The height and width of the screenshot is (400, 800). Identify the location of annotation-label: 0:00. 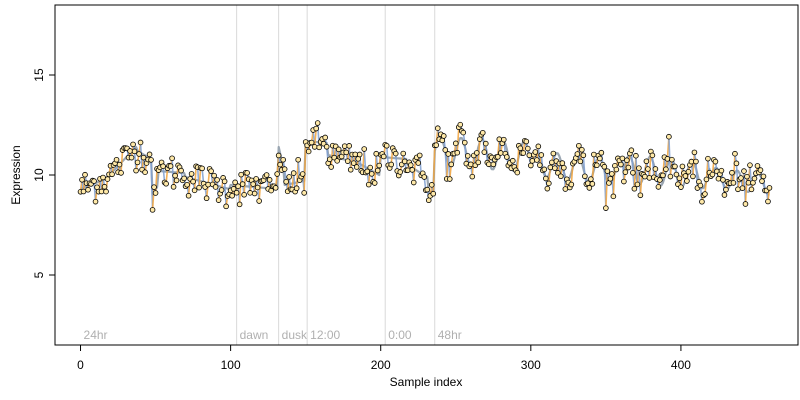
(400, 335).